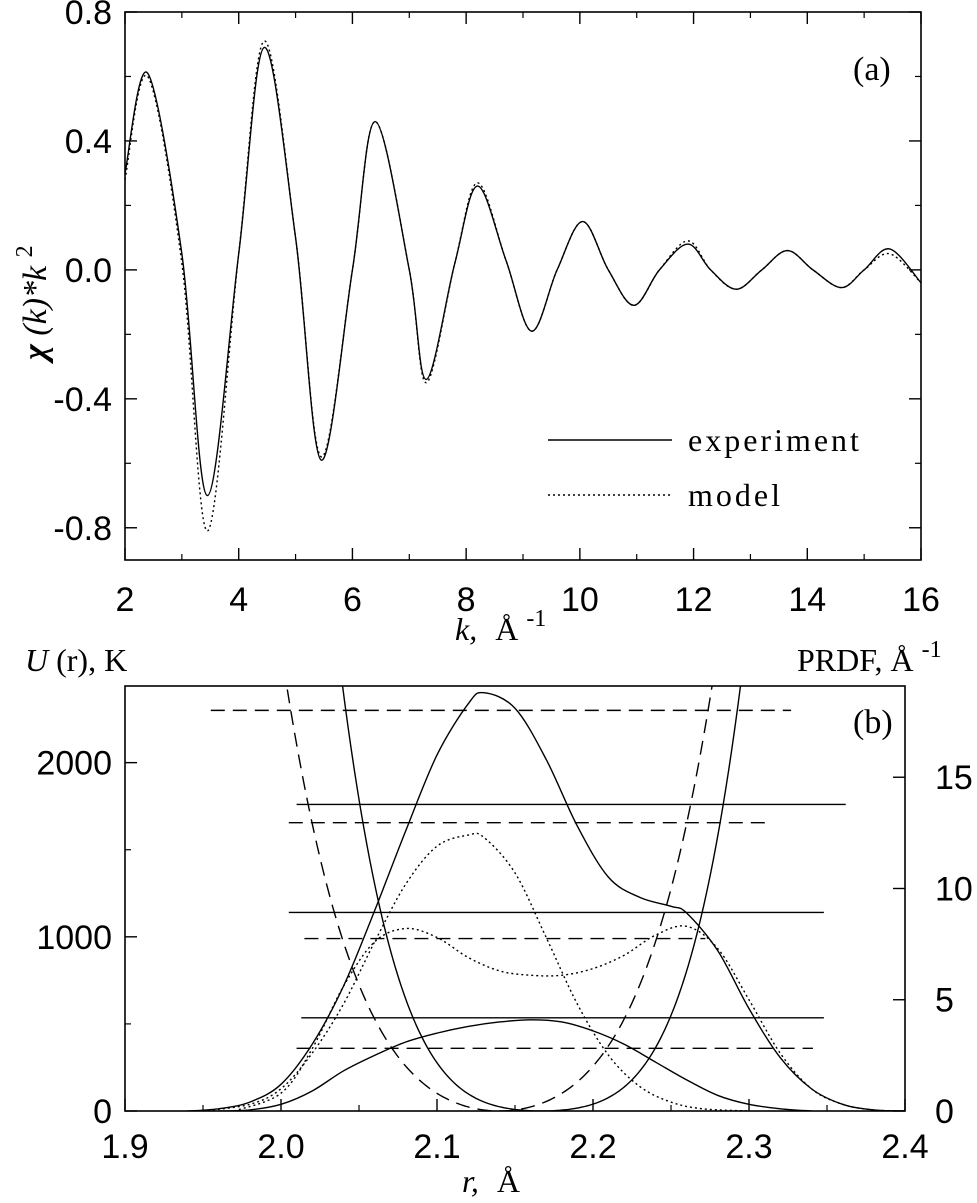 The image size is (977, 1203). I want to click on panel-b-x-tick-label: 2.0, so click(280, 1147).